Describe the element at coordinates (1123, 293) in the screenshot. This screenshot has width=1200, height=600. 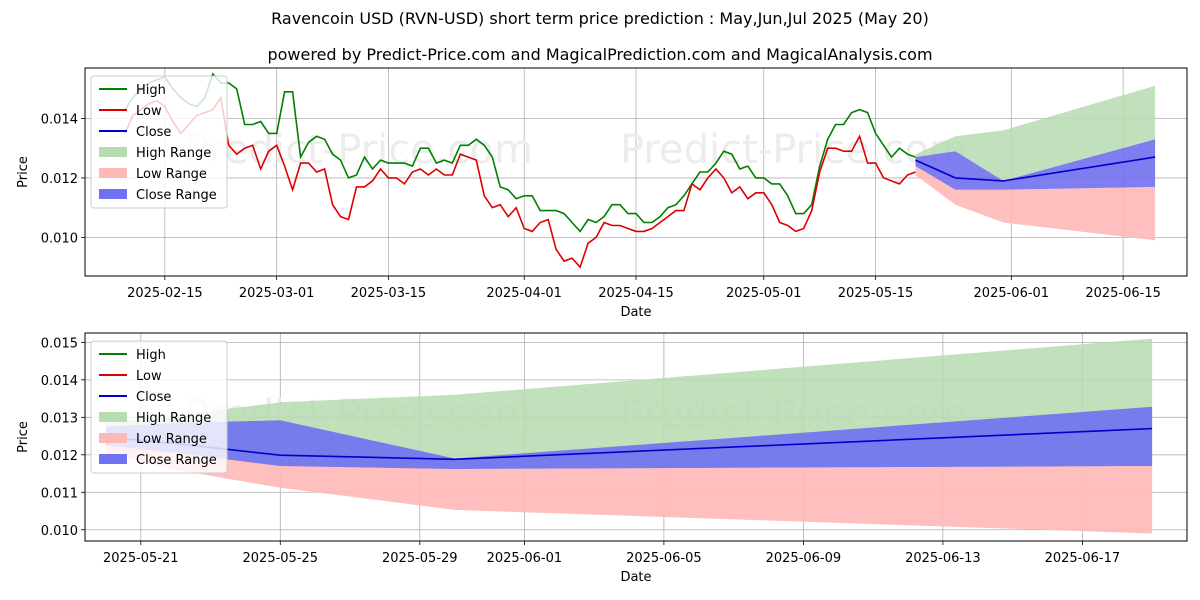
I see `x-tick-label: 2025-06-15` at that location.